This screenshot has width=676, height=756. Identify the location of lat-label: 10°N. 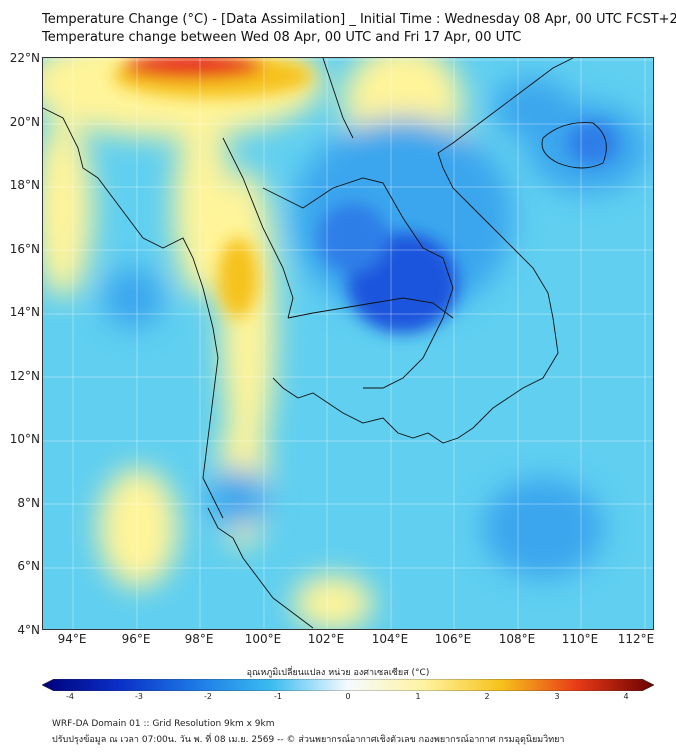
(24, 439).